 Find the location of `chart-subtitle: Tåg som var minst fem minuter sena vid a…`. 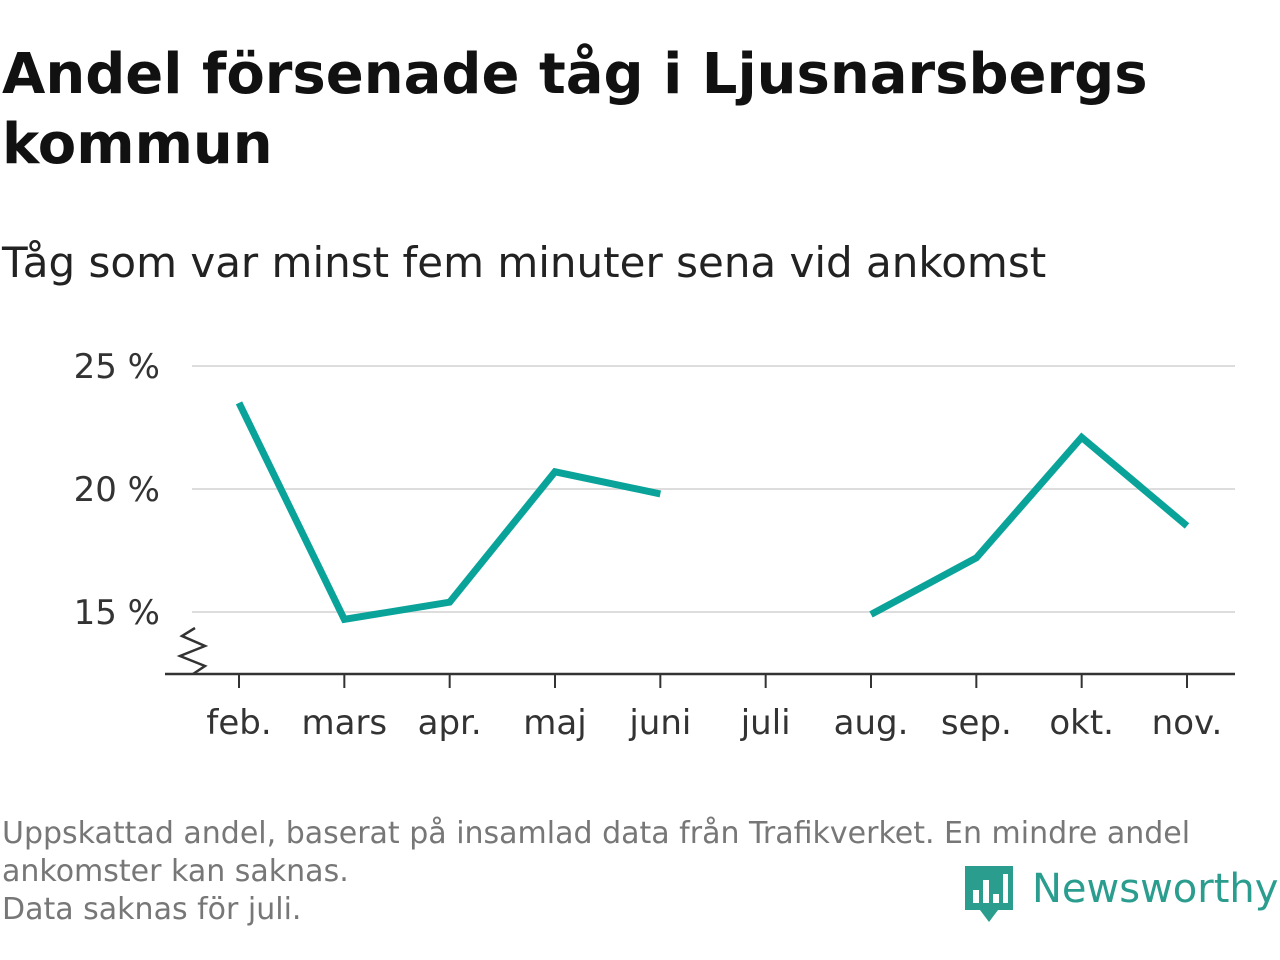

chart-subtitle: Tåg som var minst fem minuter sena vid a… is located at coordinates (524, 262).